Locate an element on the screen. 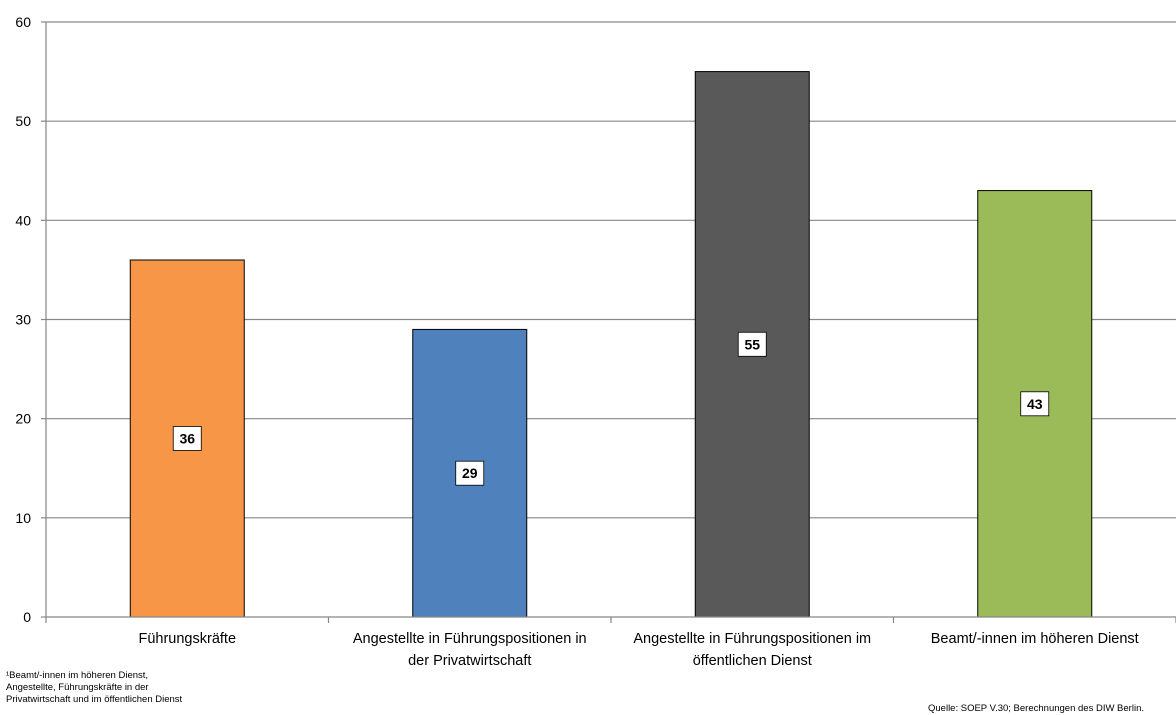 The height and width of the screenshot is (715, 1176). data-label: 43 is located at coordinates (1035, 404).